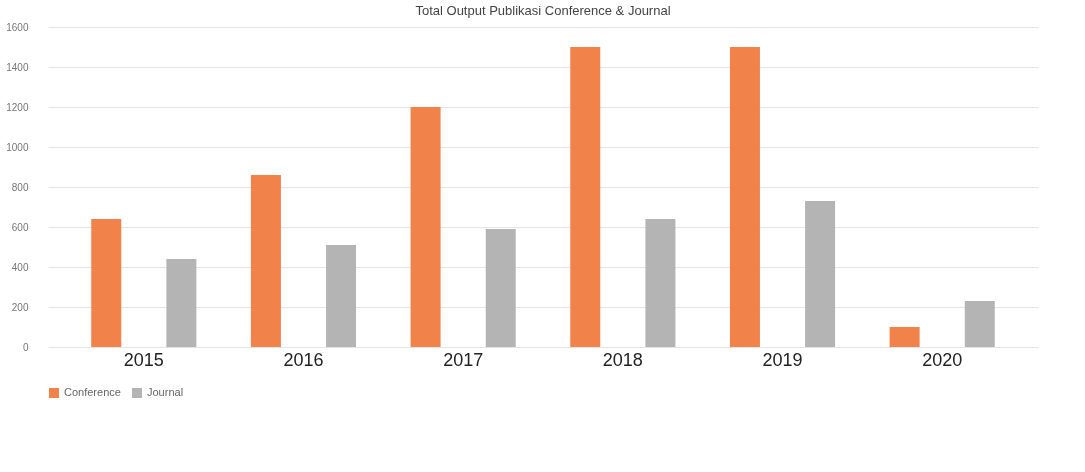 Image resolution: width=1085 pixels, height=472 pixels. Describe the element at coordinates (20, 187) in the screenshot. I see `y-tick-label: 800` at that location.